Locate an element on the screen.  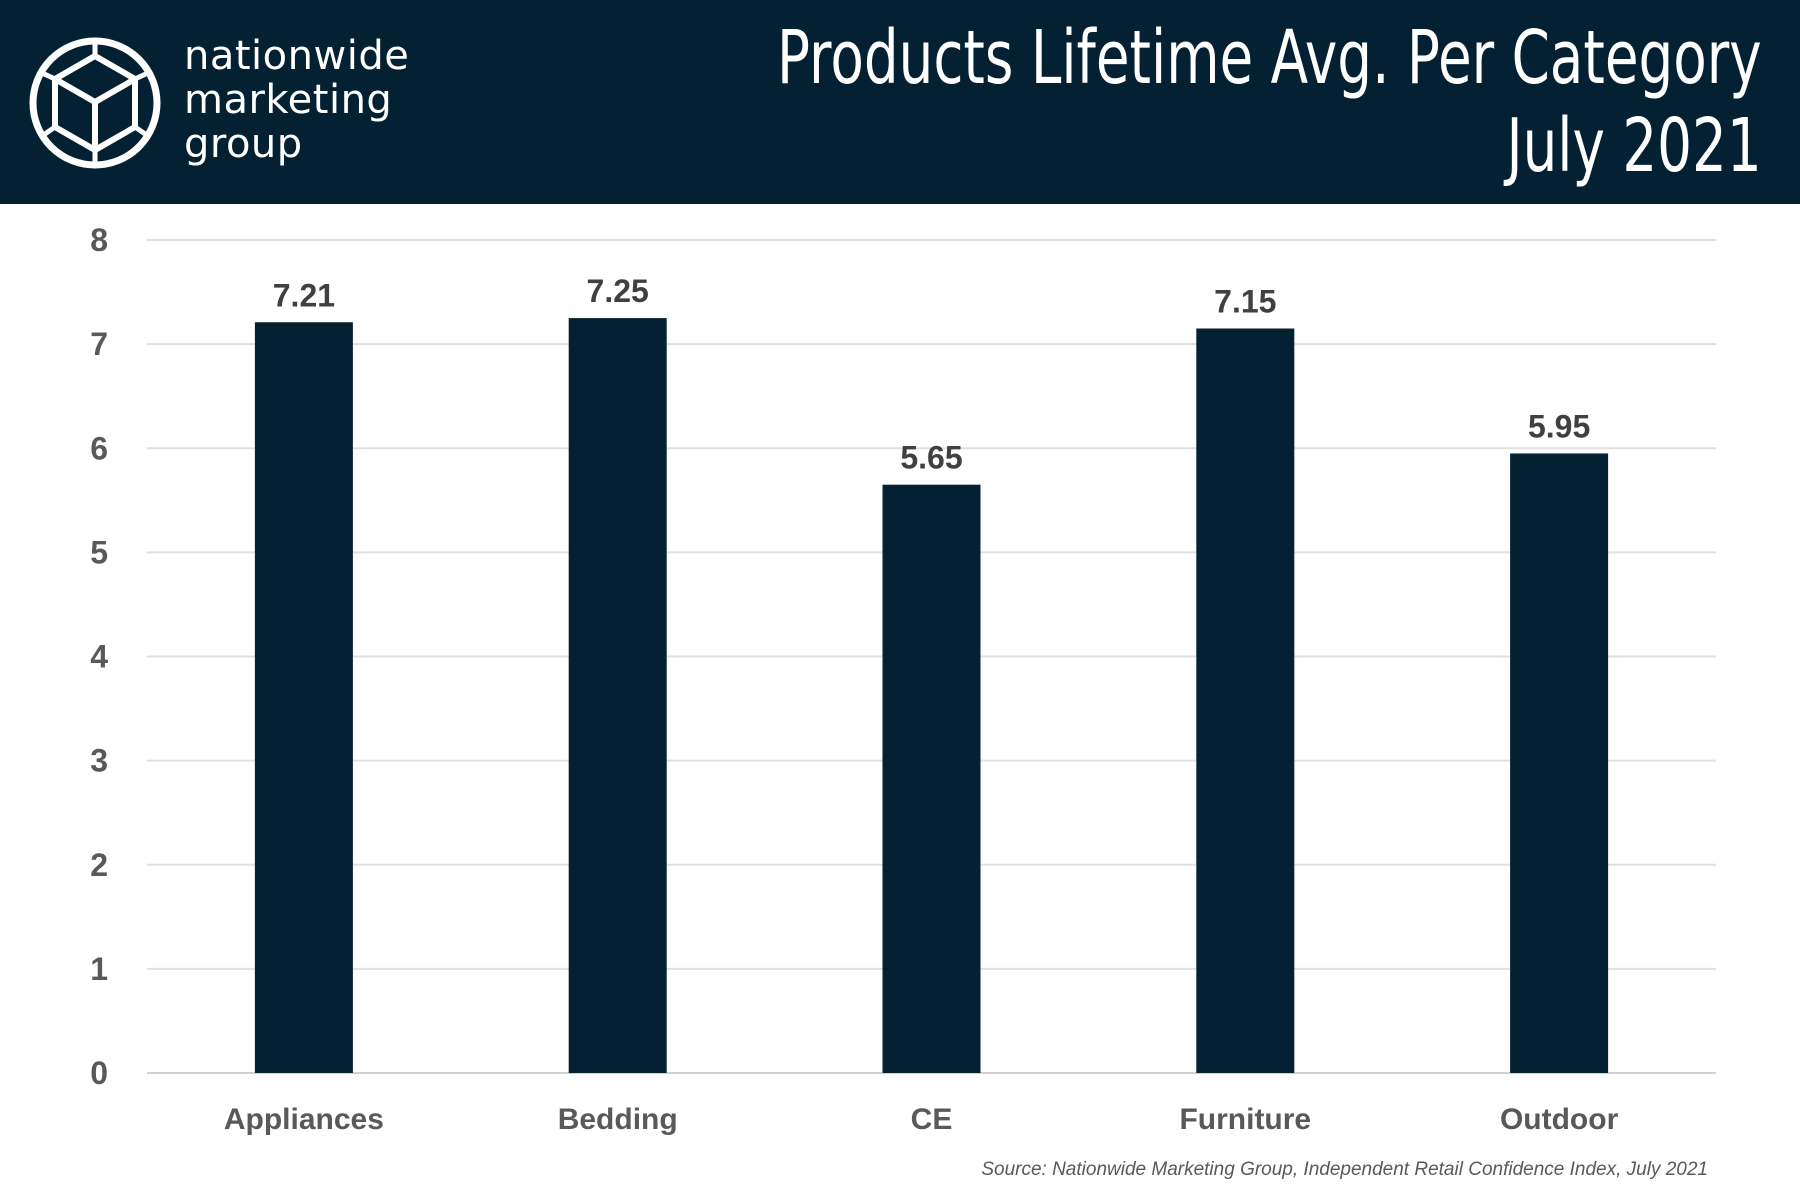
data-label: 7.25 is located at coordinates (618, 291).